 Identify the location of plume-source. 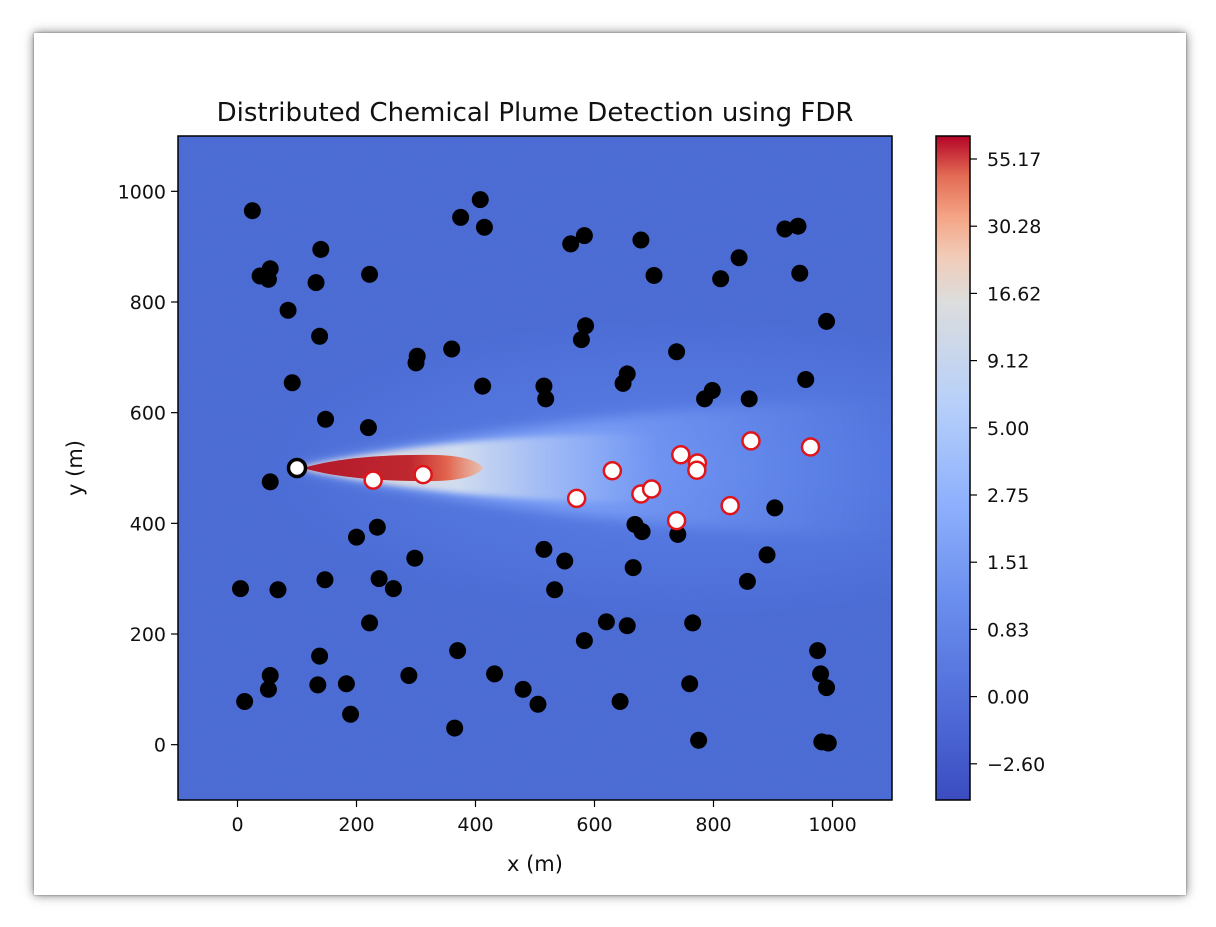
(297, 468).